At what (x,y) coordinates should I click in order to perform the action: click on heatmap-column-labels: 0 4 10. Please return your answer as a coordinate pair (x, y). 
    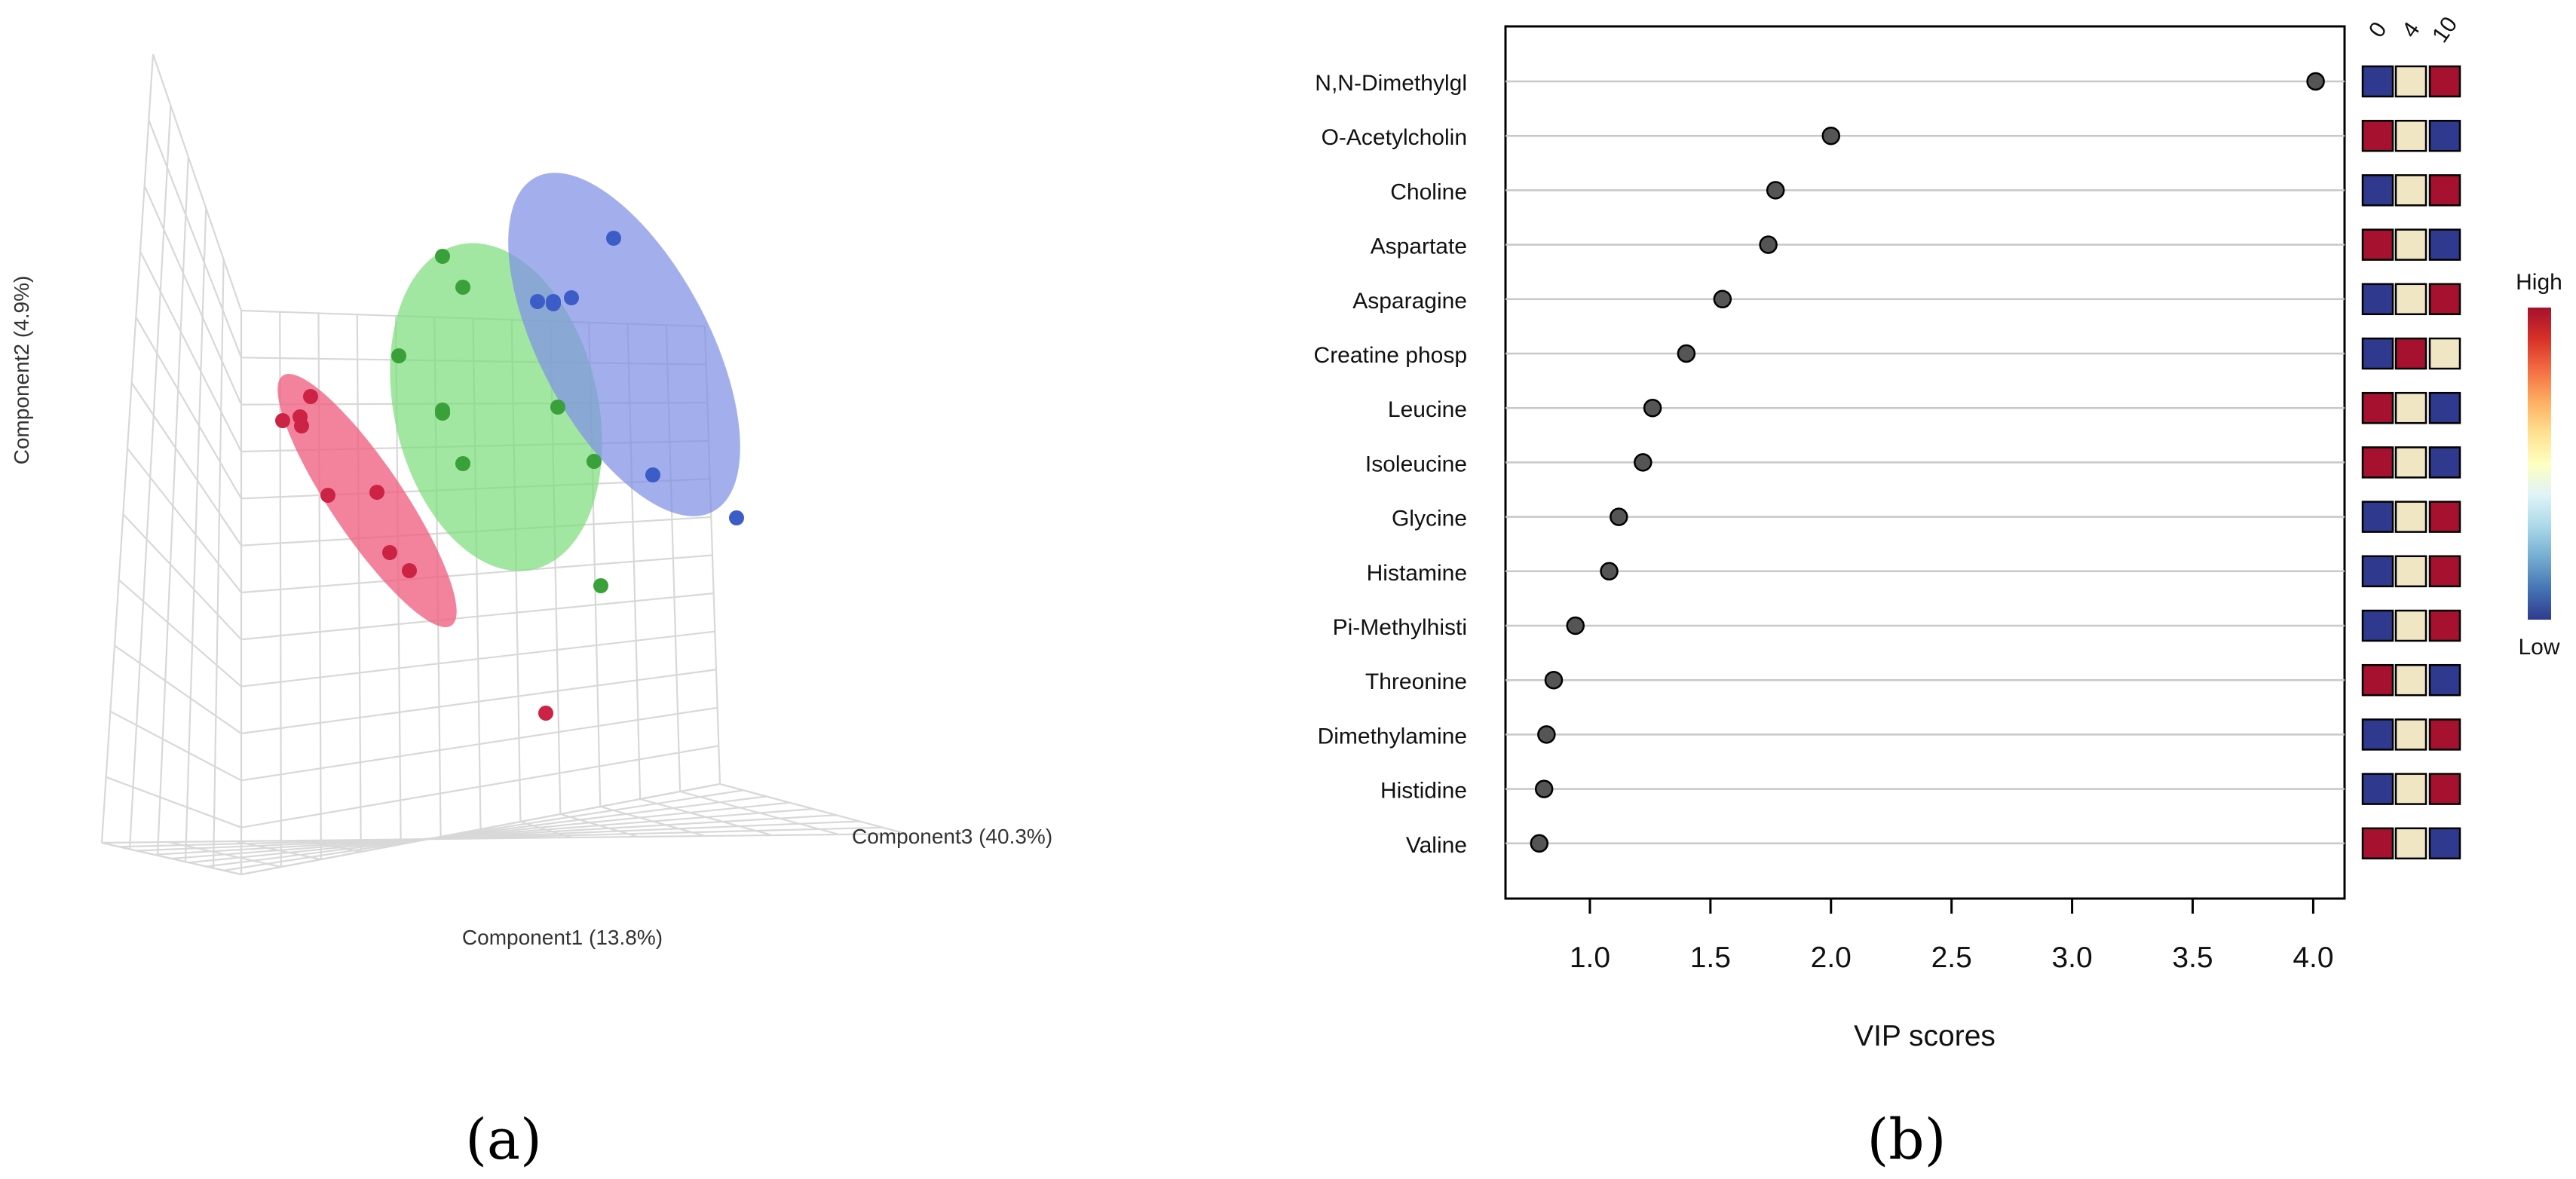
    Looking at the image, I should click on (2413, 29).